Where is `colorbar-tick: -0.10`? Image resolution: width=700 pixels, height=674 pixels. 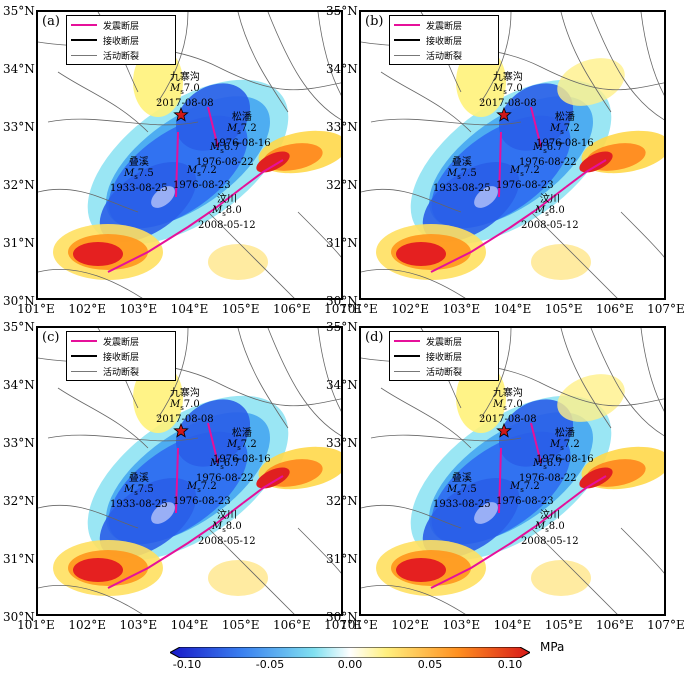 colorbar-tick: -0.10 is located at coordinates (187, 664).